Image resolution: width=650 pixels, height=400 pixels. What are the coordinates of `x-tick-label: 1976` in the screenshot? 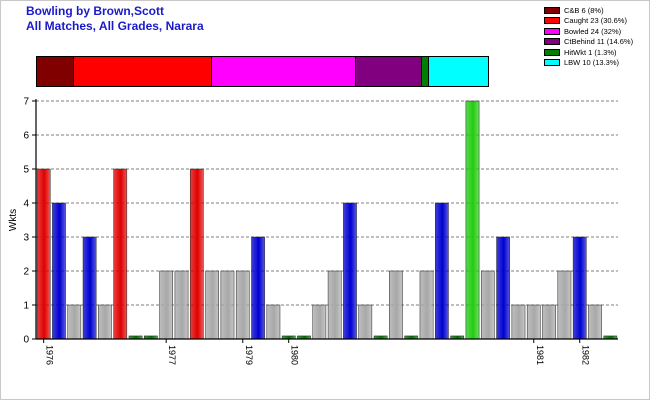 It's located at (50, 355).